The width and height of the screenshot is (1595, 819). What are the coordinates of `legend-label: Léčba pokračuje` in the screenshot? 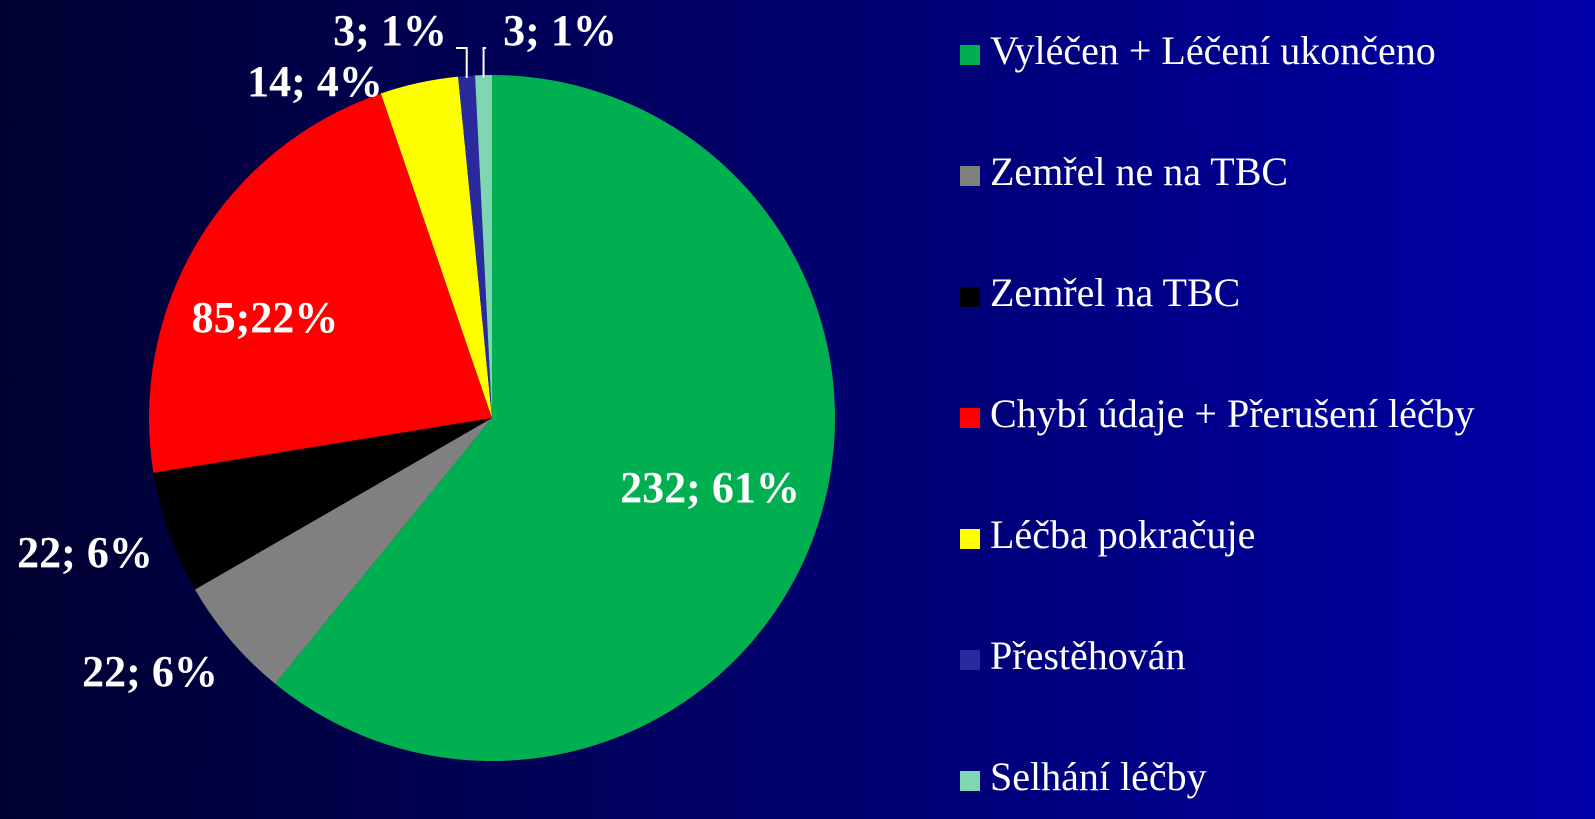 It's located at (1122, 534).